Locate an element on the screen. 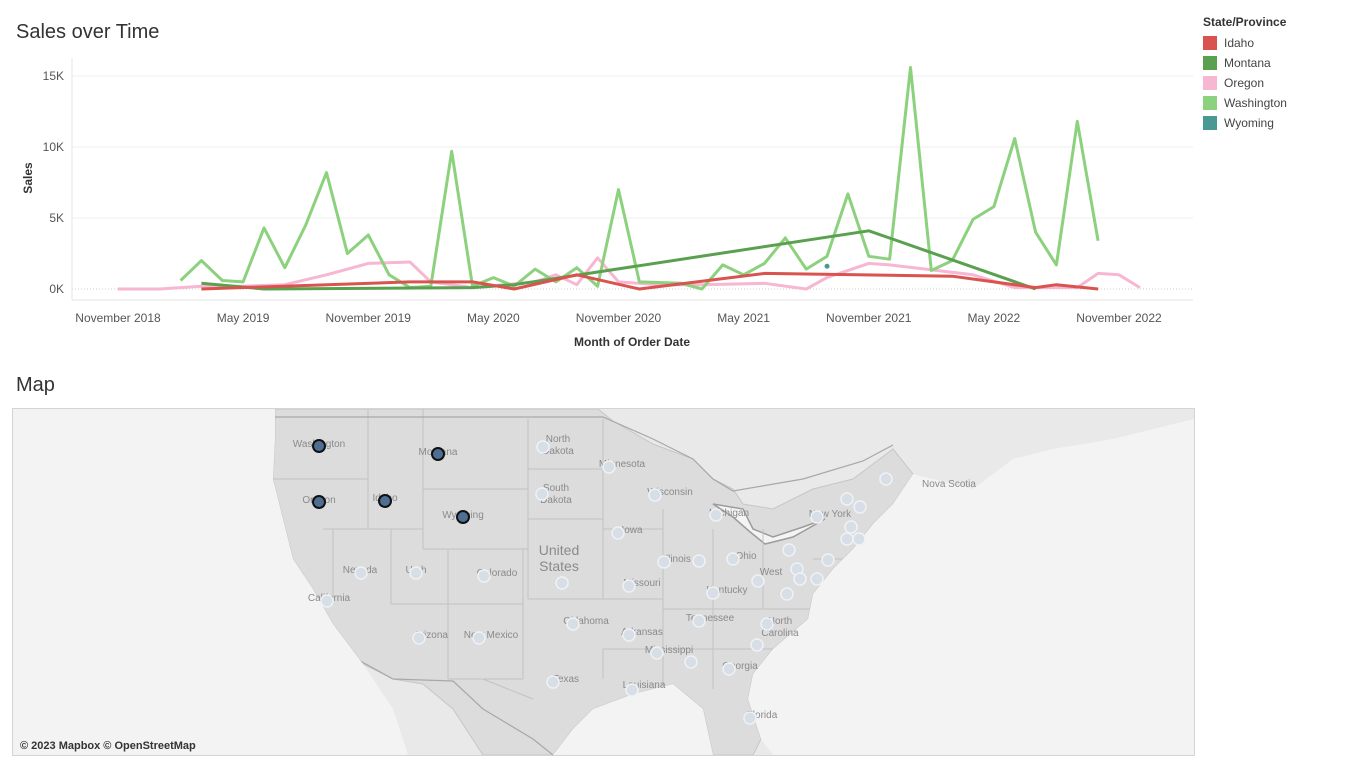 Image resolution: width=1366 pixels, height=768 pixels. map-label: Michigan is located at coordinates (729, 513).